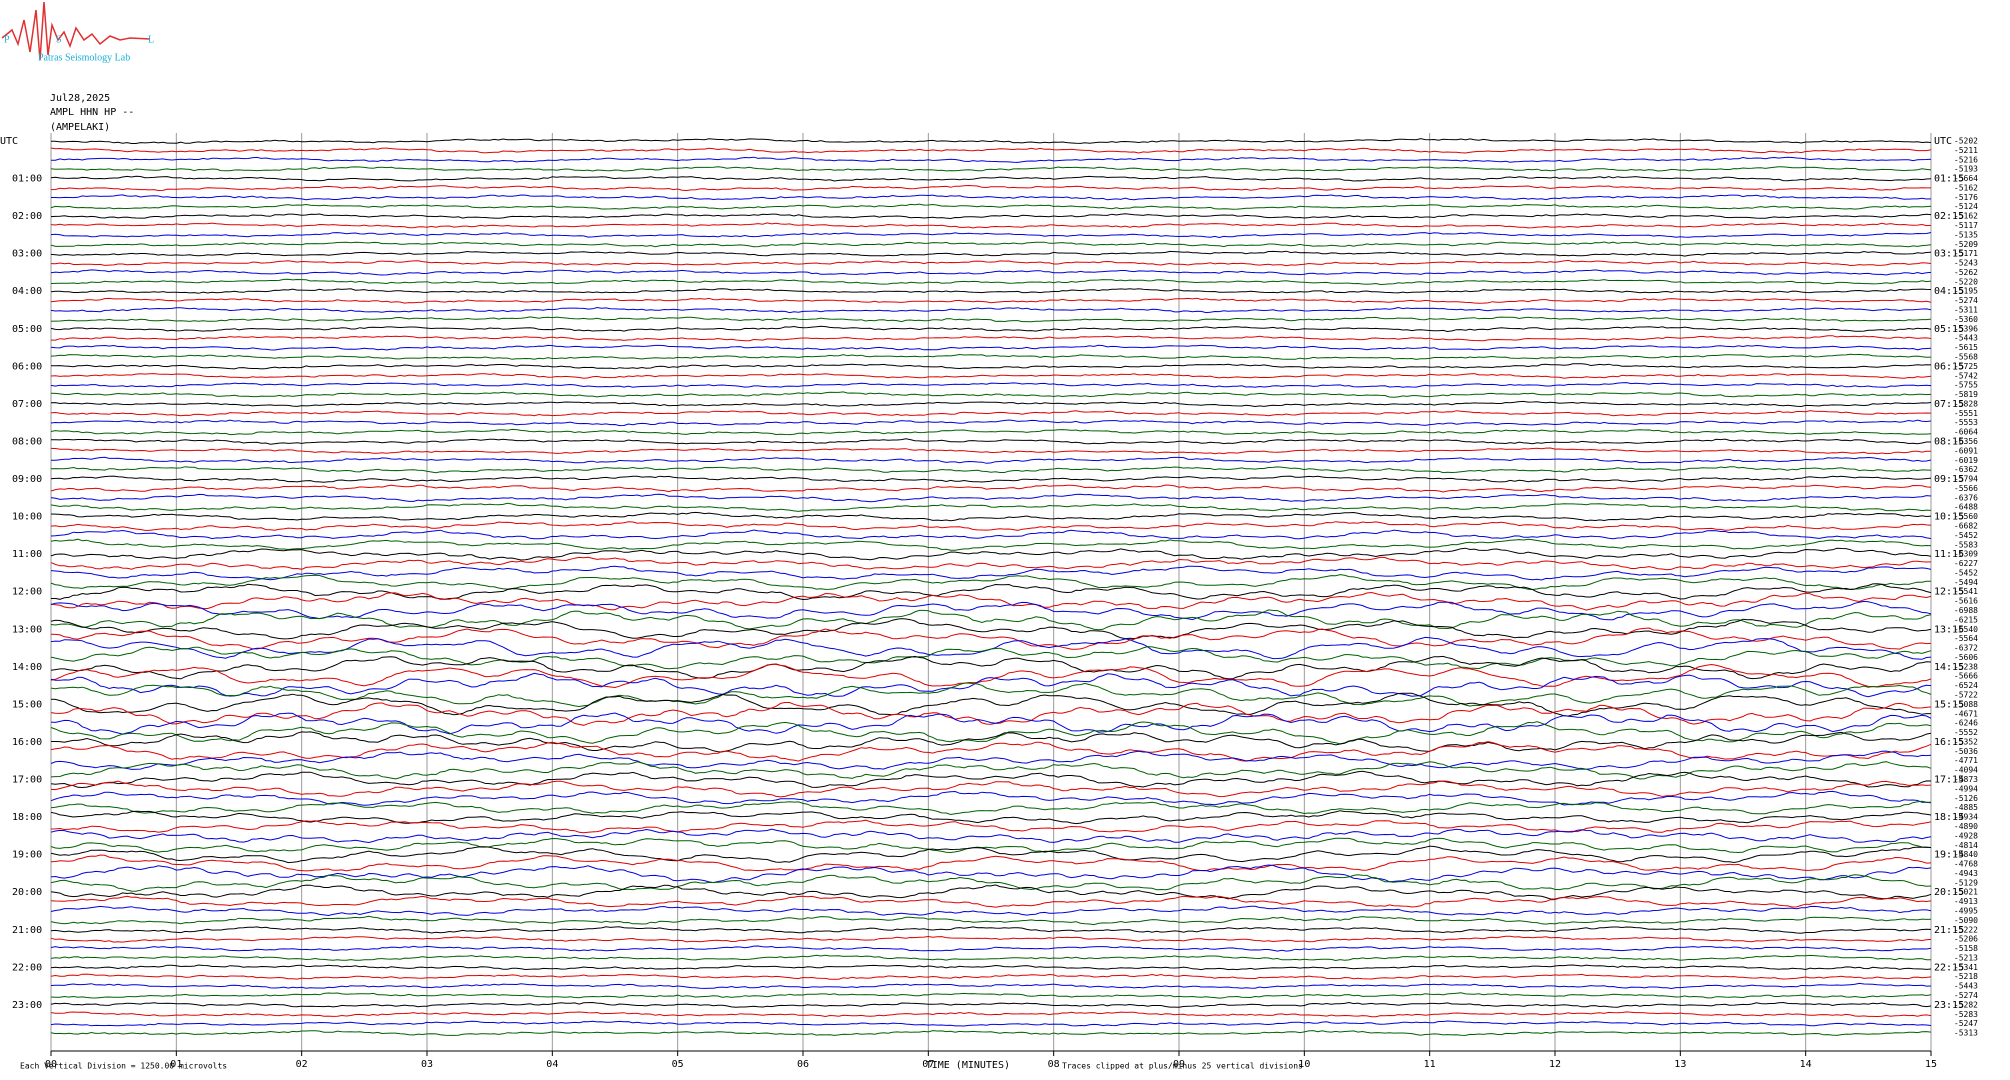 This screenshot has width=2010, height=1080. Describe the element at coordinates (1966, 732) in the screenshot. I see `trace-offset: -5552` at that location.